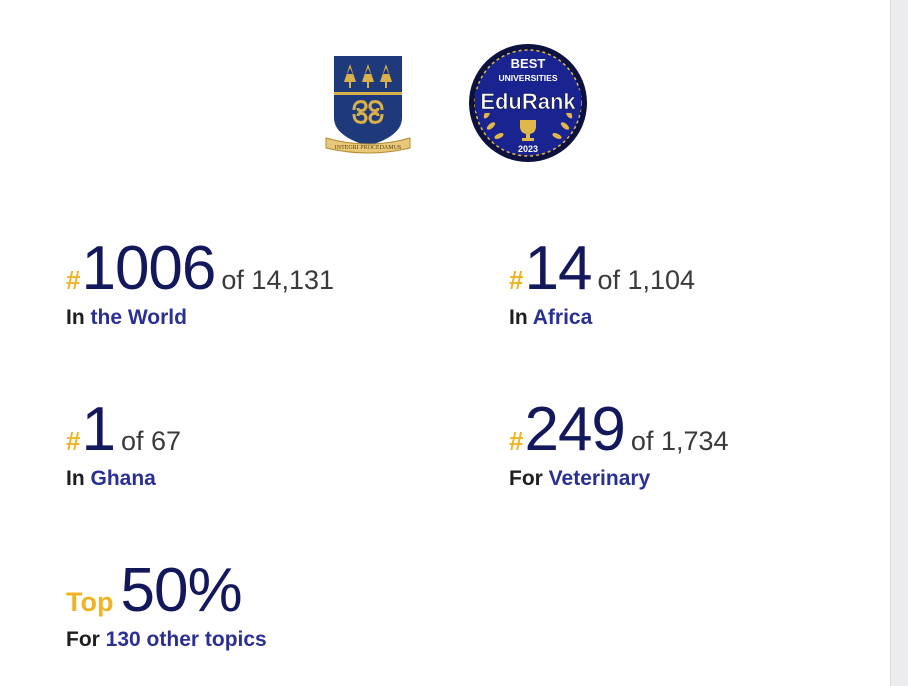 The image size is (908, 686). Describe the element at coordinates (558, 268) in the screenshot. I see `rank-africa-number: 14` at that location.